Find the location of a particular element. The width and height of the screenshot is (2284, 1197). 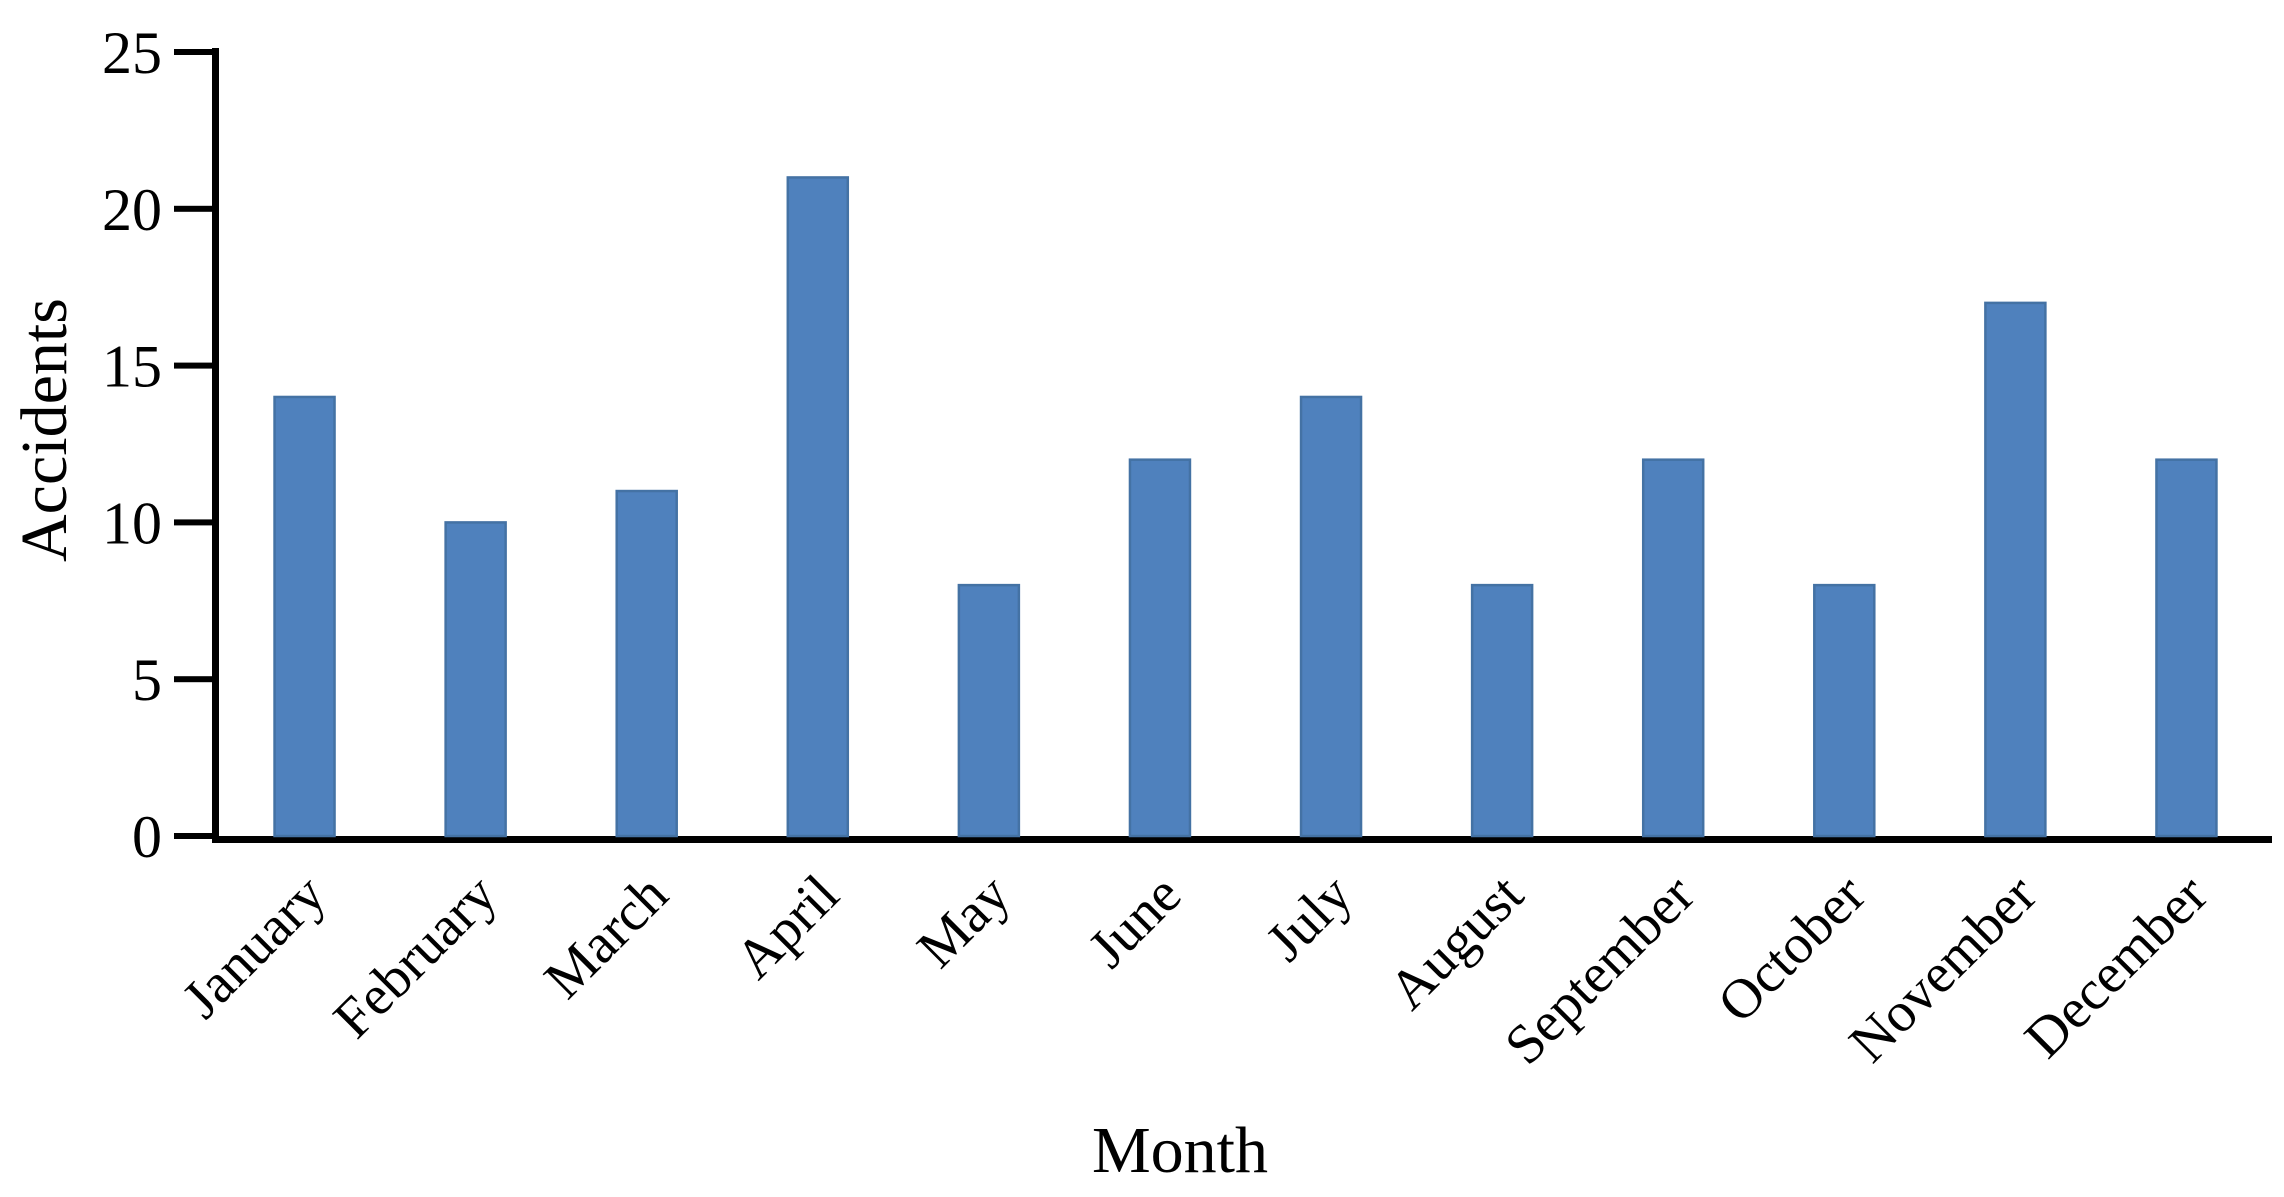

x-tick-label-february: February is located at coordinates (415, 956).